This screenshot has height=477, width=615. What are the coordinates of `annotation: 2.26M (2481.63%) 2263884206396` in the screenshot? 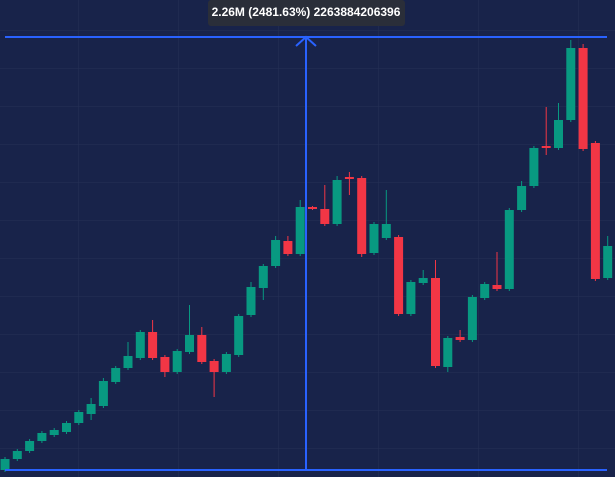 It's located at (306, 12).